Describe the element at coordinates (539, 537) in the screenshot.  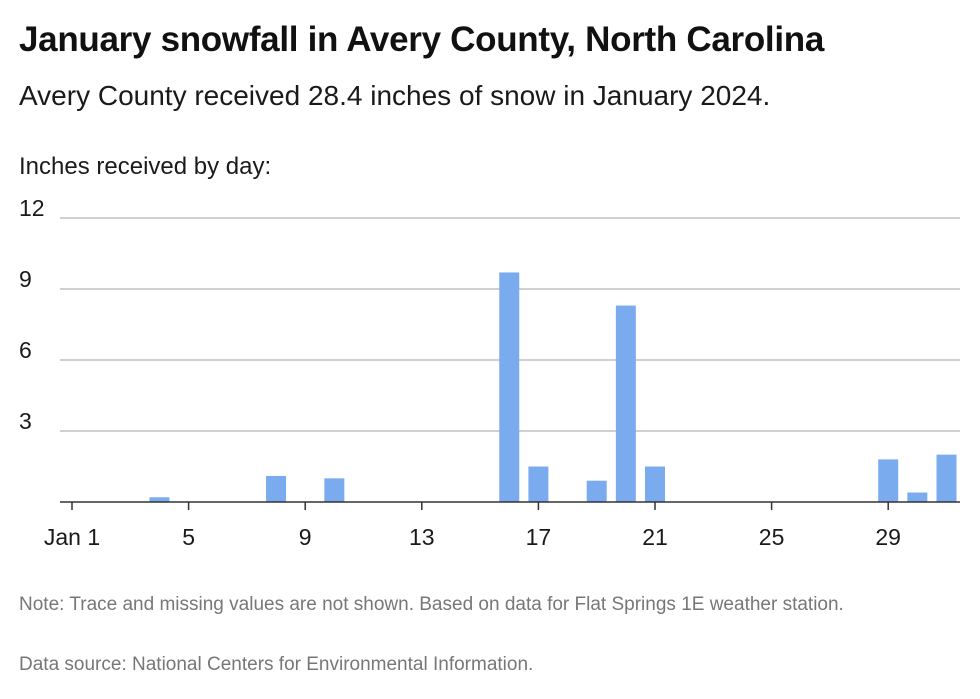
I see `x-tick-label: 17` at that location.